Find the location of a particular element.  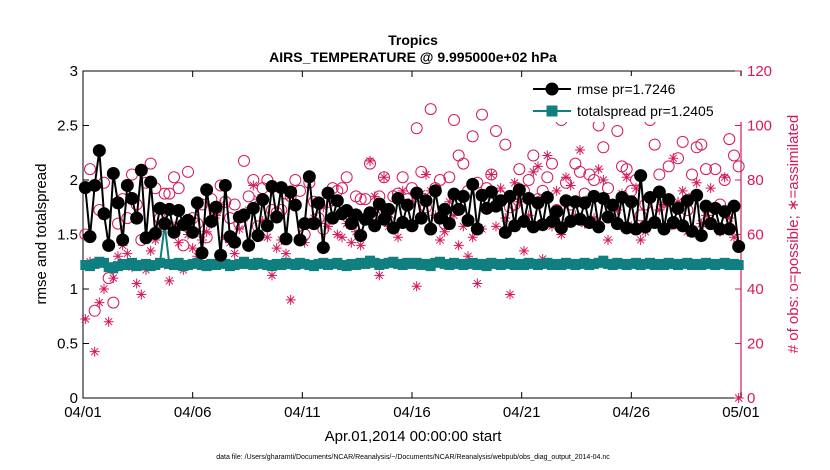

y-right-axis-label: # of obs: o=possible; ∗=assimilated is located at coordinates (793, 234).